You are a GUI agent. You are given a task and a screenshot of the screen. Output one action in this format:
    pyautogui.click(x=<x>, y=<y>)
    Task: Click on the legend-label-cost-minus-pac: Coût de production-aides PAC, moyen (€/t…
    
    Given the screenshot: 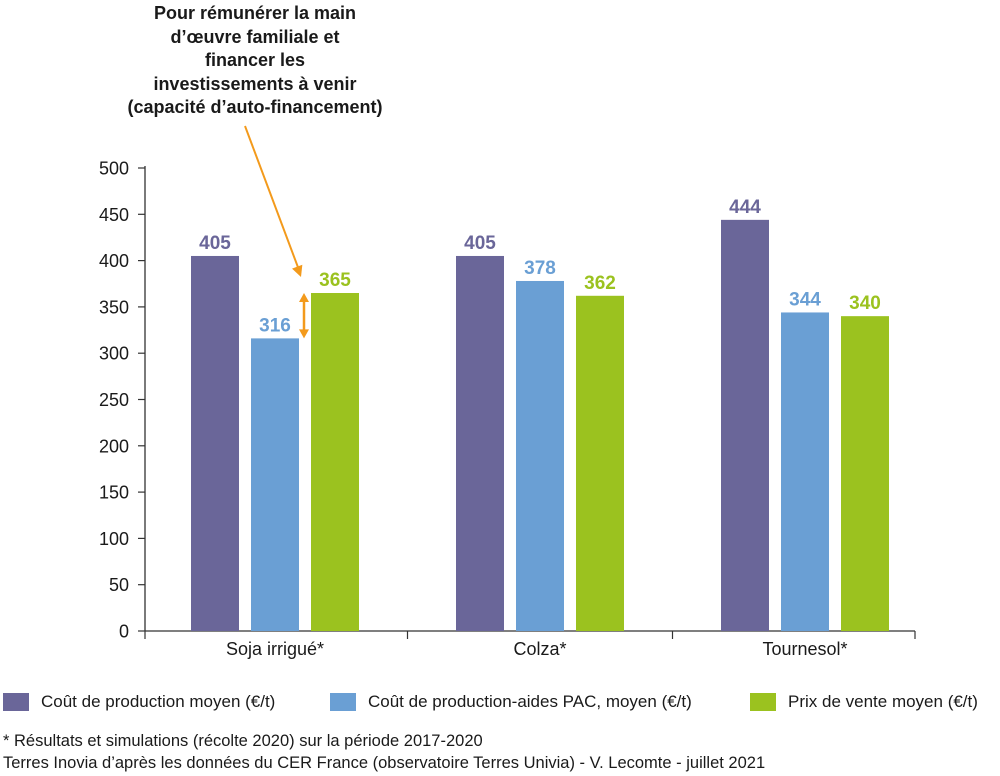 What is the action you would take?
    pyautogui.click(x=530, y=701)
    